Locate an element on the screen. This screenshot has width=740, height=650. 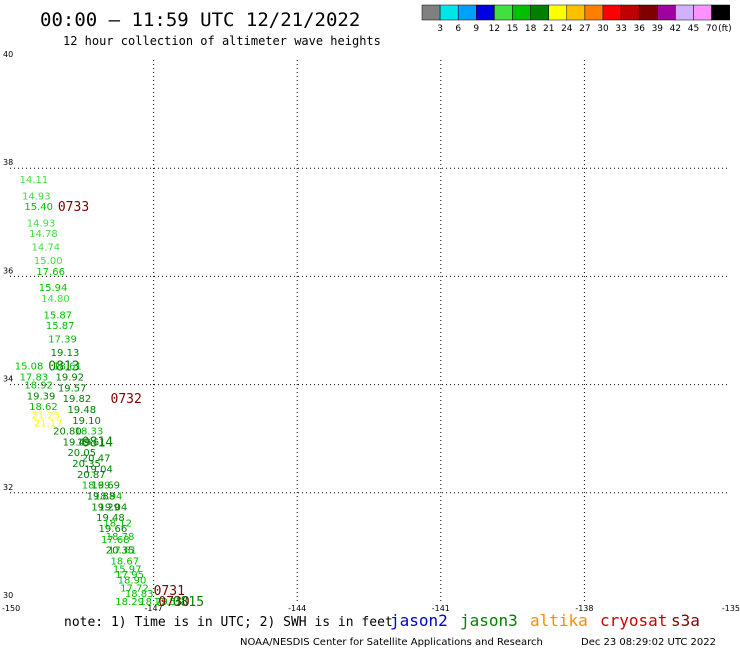
wave-height-value: 19.04 is located at coordinates (113, 507).